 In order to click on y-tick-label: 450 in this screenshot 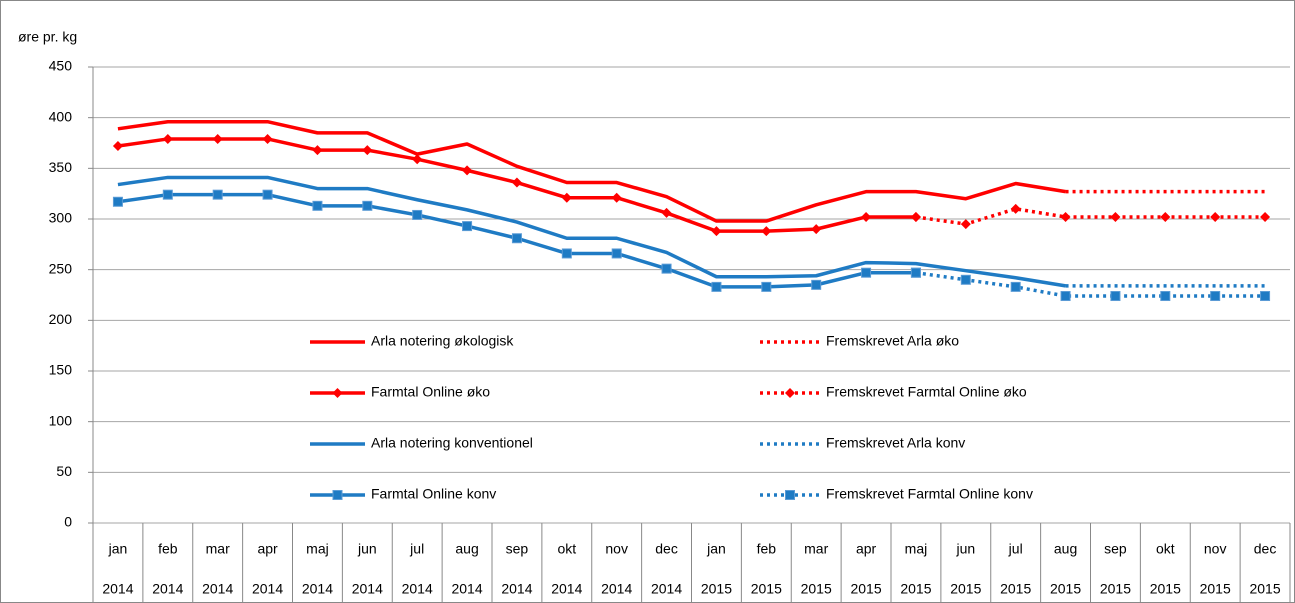, I will do `click(61, 66)`.